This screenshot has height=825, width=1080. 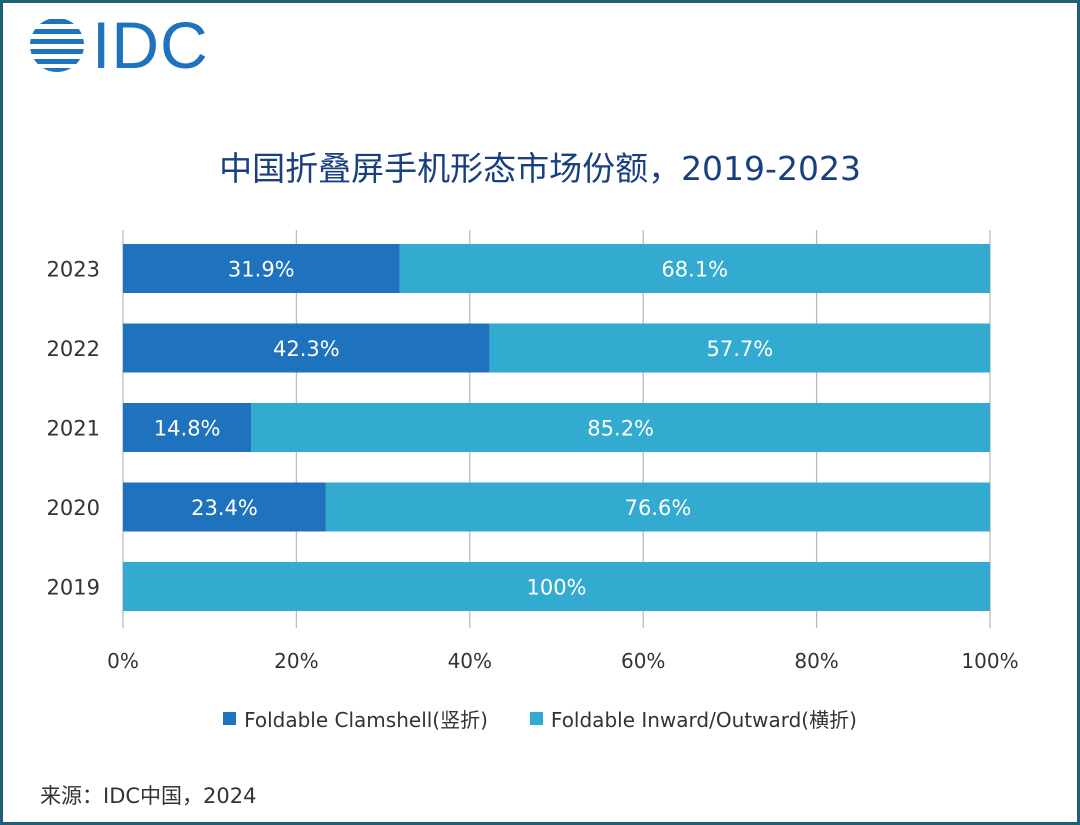 What do you see at coordinates (150, 45) in the screenshot?
I see `logo-text: IDC` at bounding box center [150, 45].